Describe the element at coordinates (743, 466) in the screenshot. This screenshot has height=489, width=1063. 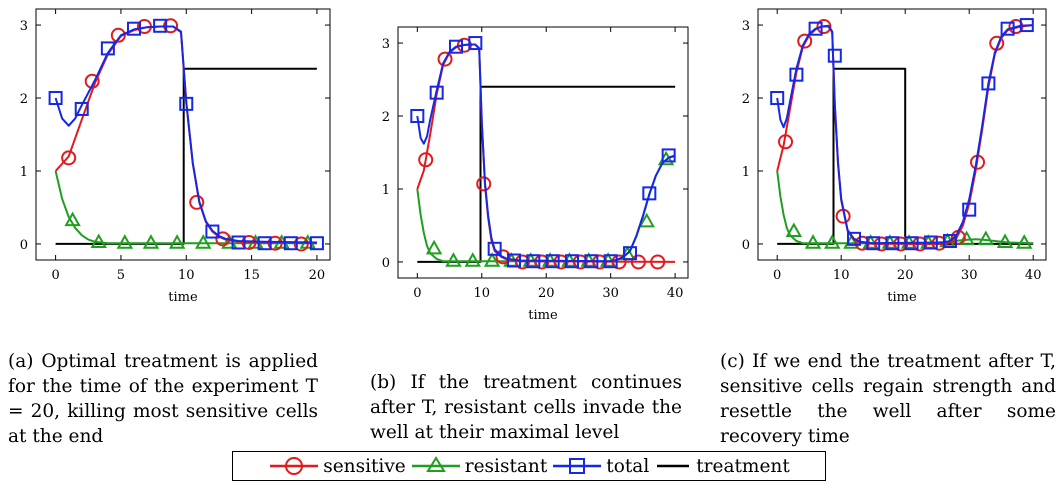
I see `legend-label: treatment` at that location.